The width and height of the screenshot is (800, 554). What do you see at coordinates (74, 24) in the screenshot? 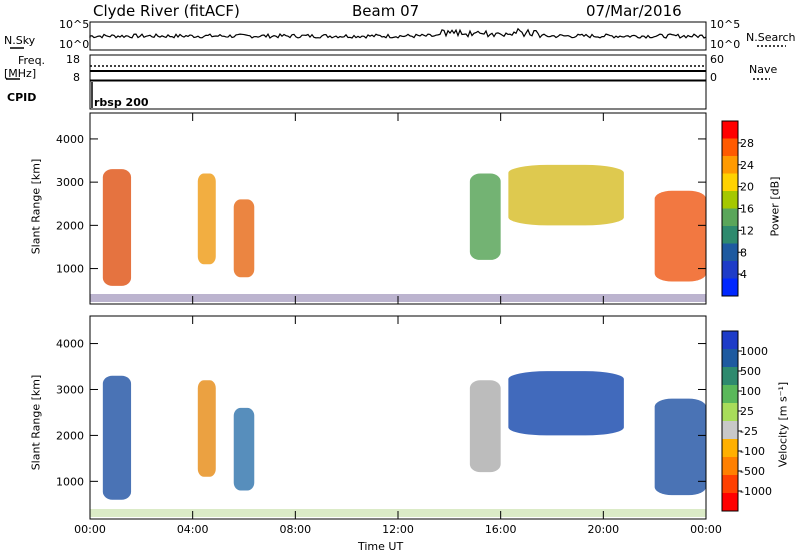
I see `nsky-tick-top: 10^5` at bounding box center [74, 24].